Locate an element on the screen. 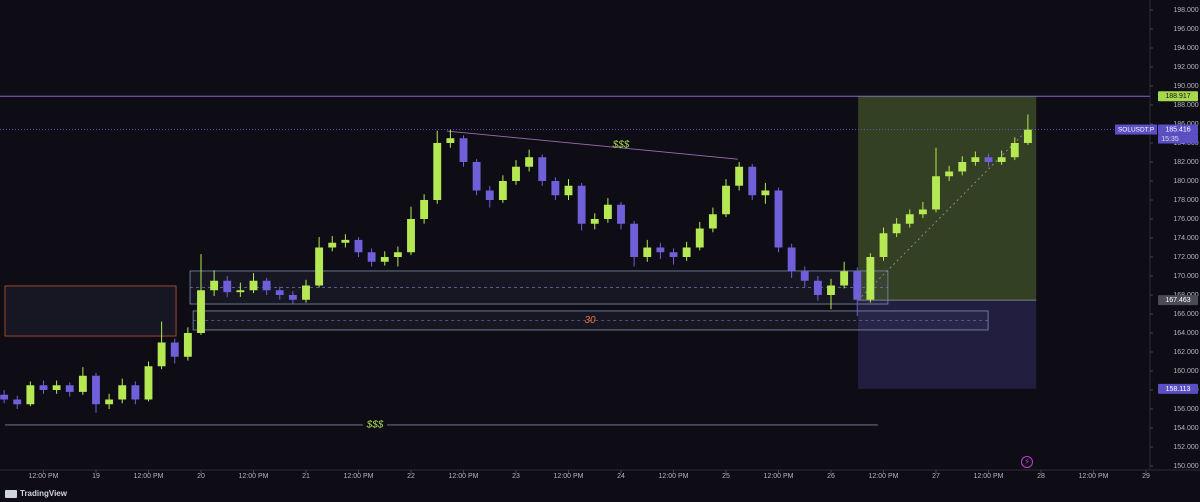 The width and height of the screenshot is (1200, 502). y-tick-label: 198.000 is located at coordinates (1185, 10).